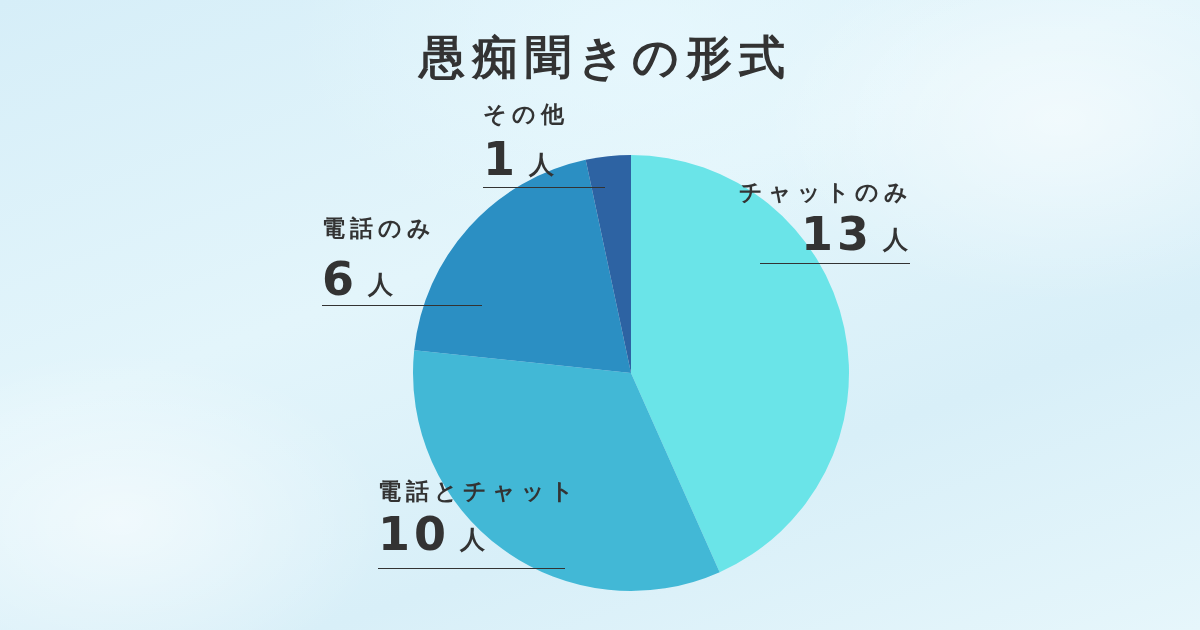 Image resolution: width=1200 pixels, height=630 pixels. What do you see at coordinates (526, 114) in the screenshot?
I see `slice-label: その他` at bounding box center [526, 114].